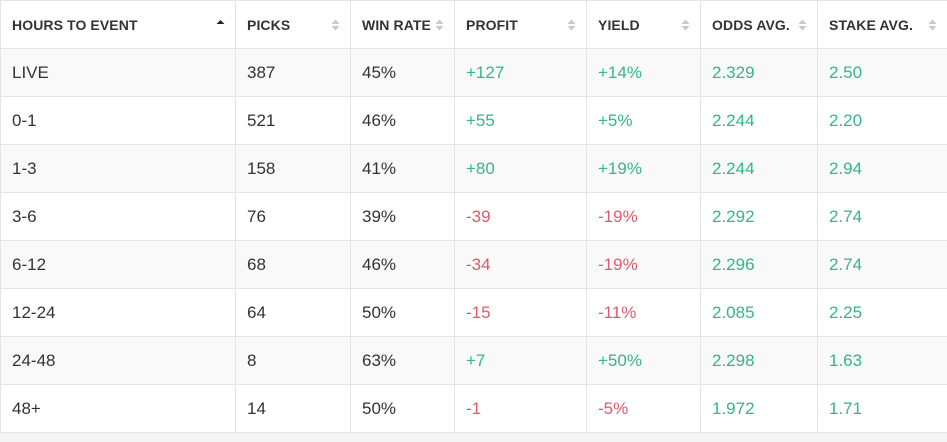 This screenshot has width=947, height=442. What do you see at coordinates (402, 168) in the screenshot?
I see `cell-win-rate: 41%` at bounding box center [402, 168].